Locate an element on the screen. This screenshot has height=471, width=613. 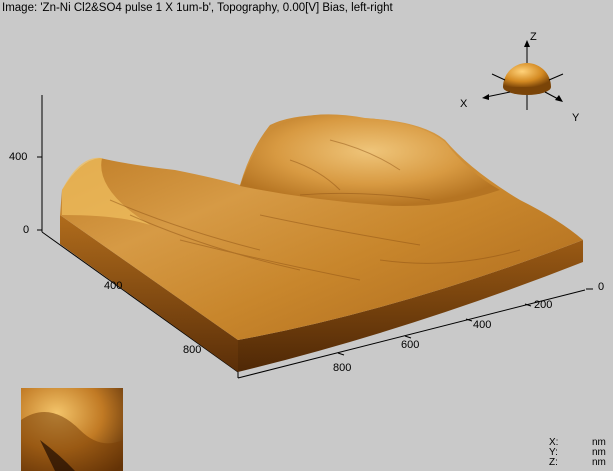
unit-z-key: Z: is located at coordinates (553, 462).